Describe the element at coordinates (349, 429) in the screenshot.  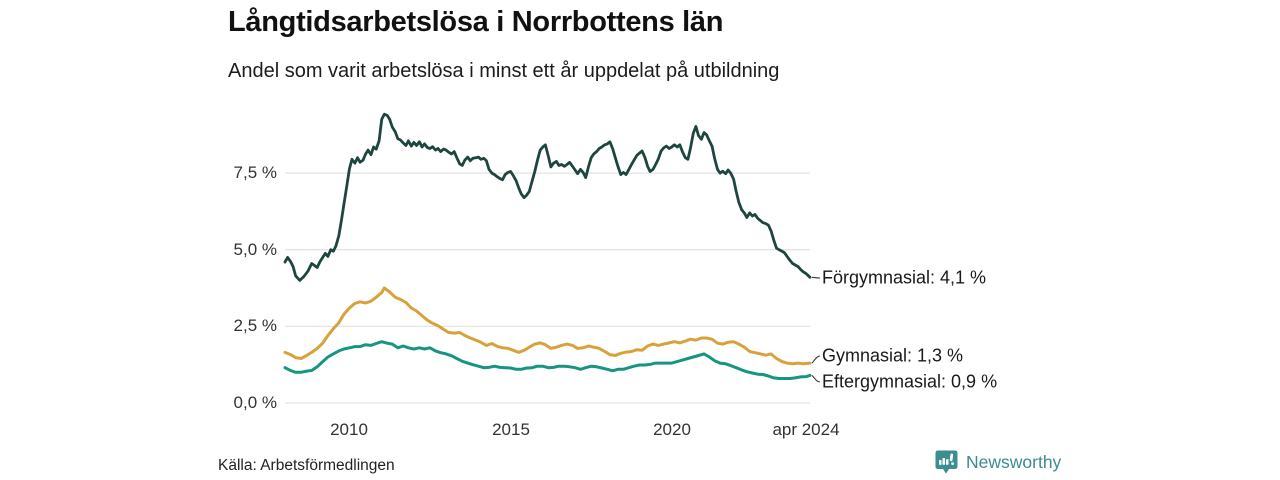
I see `x-axis-tick-label: 2010` at that location.